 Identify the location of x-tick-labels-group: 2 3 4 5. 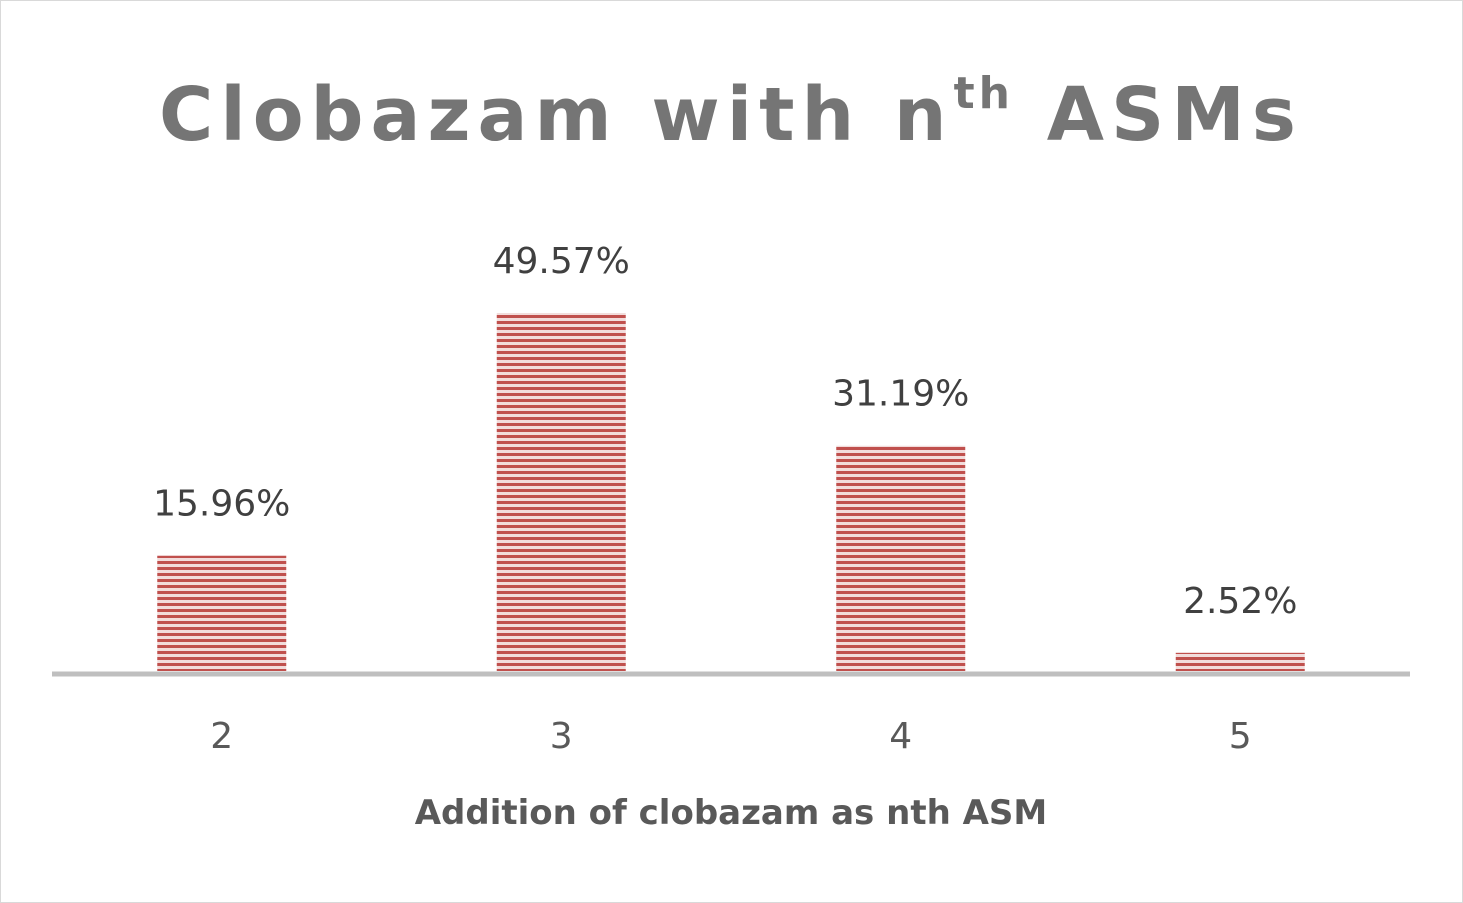
(730, 736).